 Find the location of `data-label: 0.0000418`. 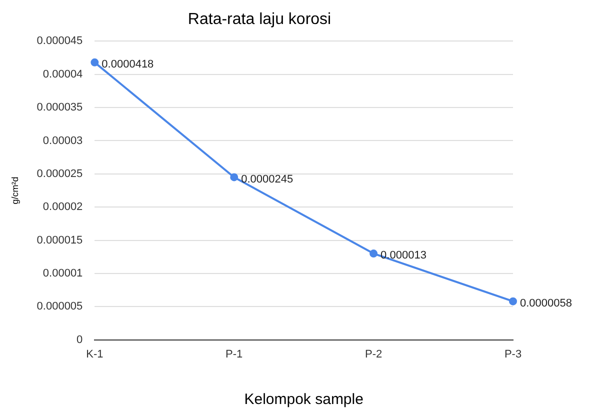

data-label: 0.0000418 is located at coordinates (128, 64).